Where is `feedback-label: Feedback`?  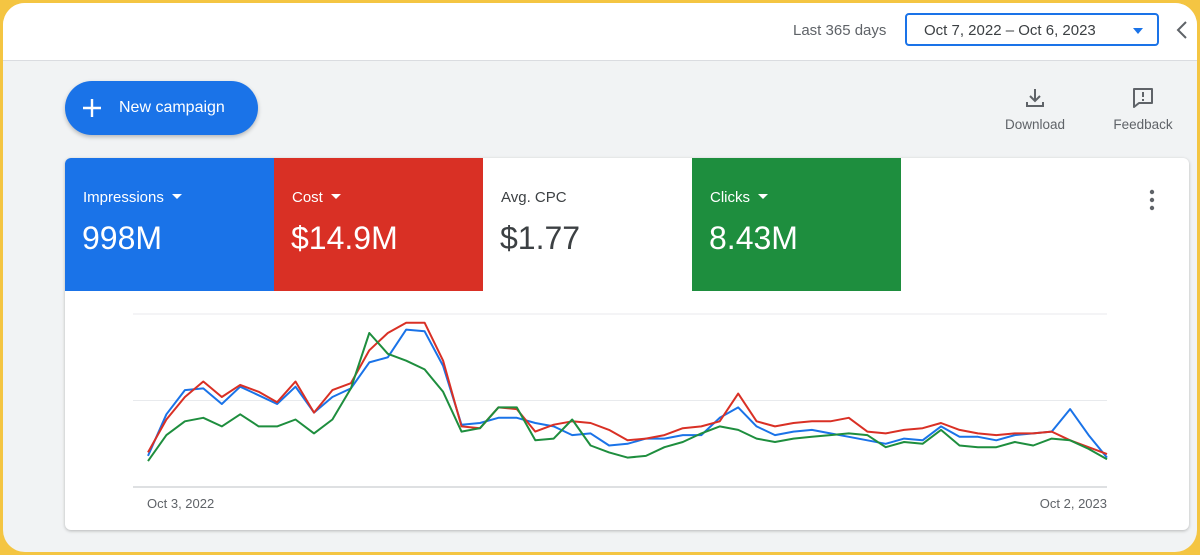
feedback-label: Feedback is located at coordinates (1143, 124).